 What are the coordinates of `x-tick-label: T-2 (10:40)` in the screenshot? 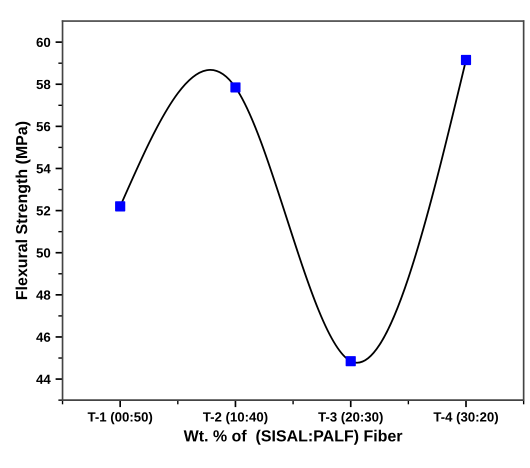 It's located at (235, 418).